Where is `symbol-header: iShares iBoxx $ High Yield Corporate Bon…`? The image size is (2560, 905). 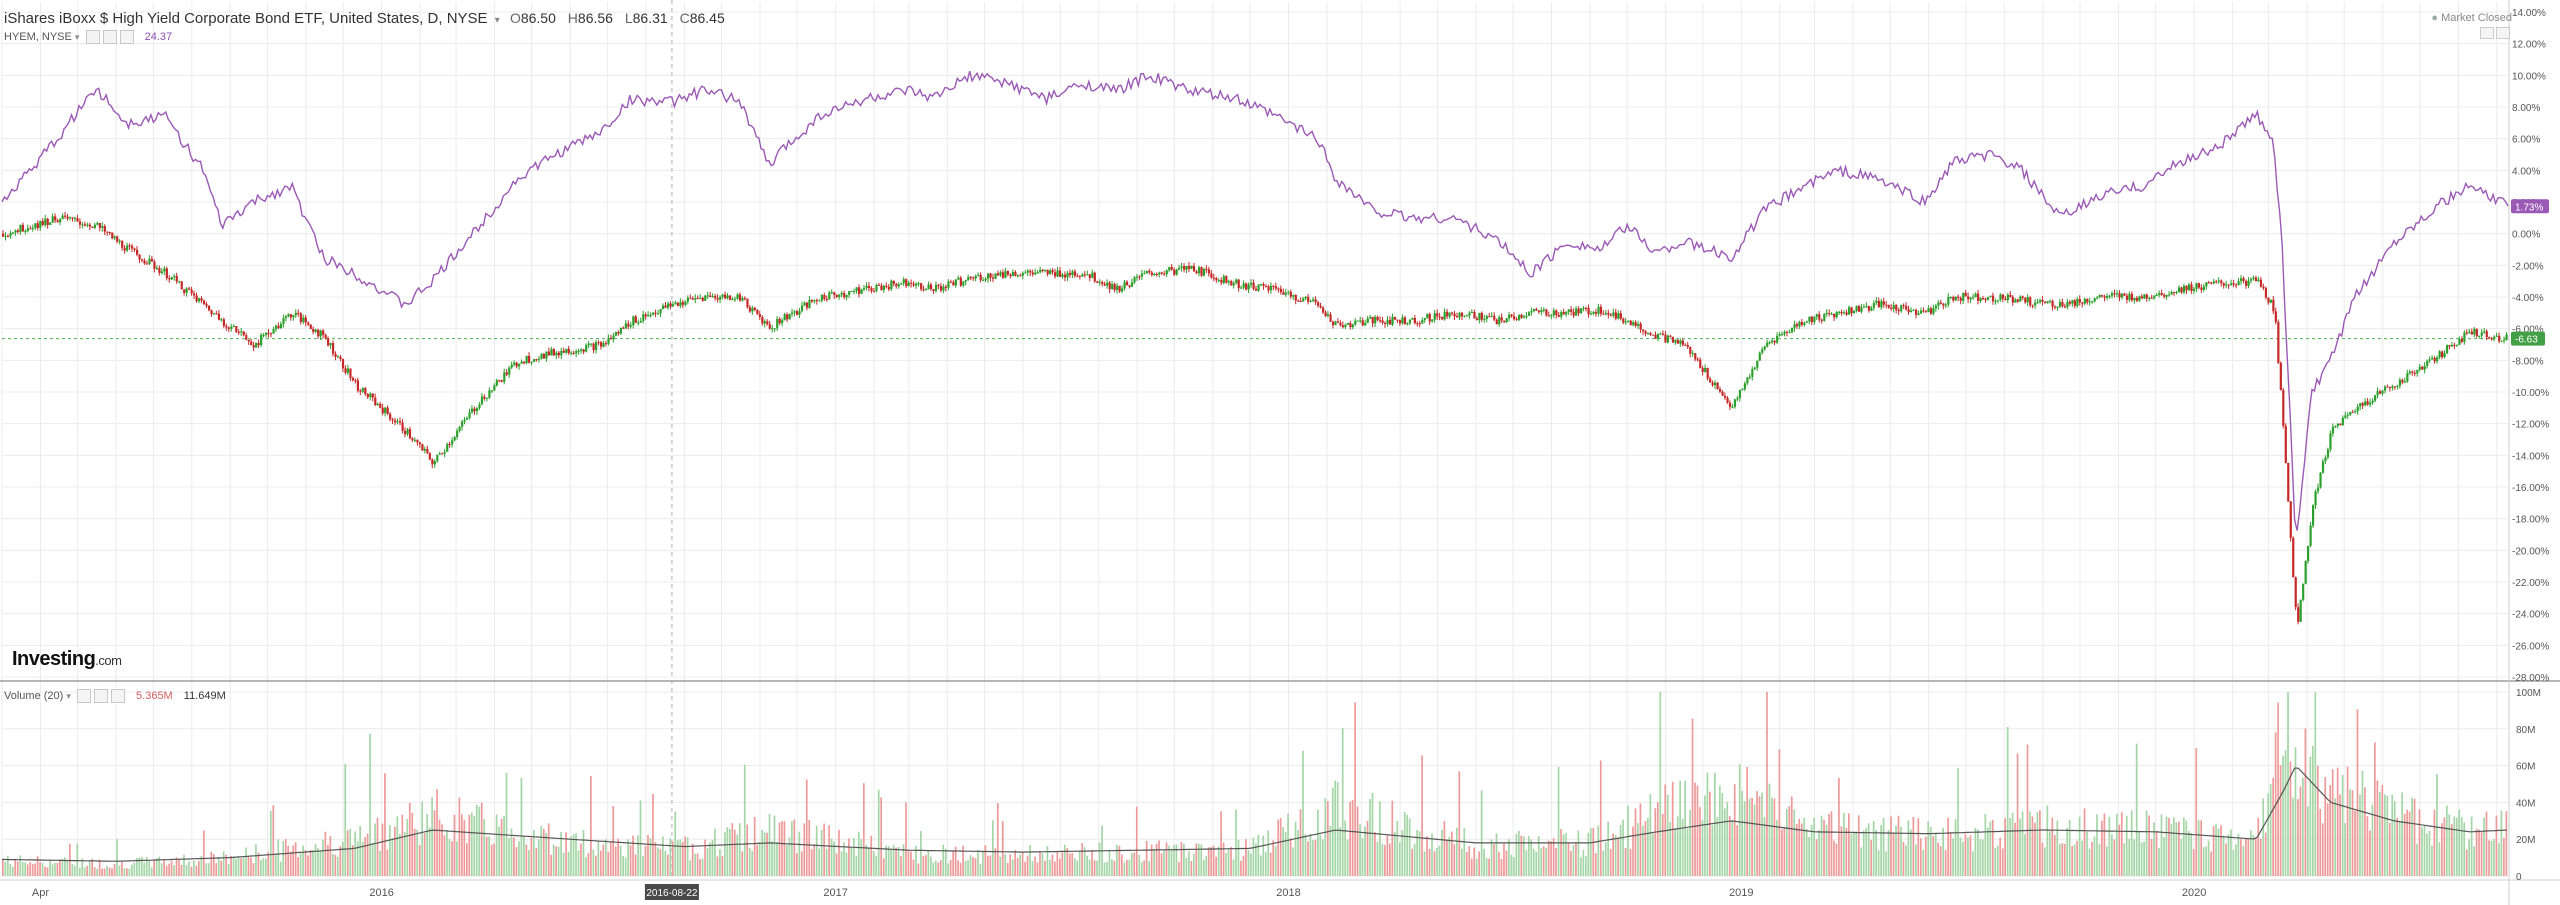 symbol-header: iShares iBoxx $ High Yield Corporate Bon… is located at coordinates (368, 18).